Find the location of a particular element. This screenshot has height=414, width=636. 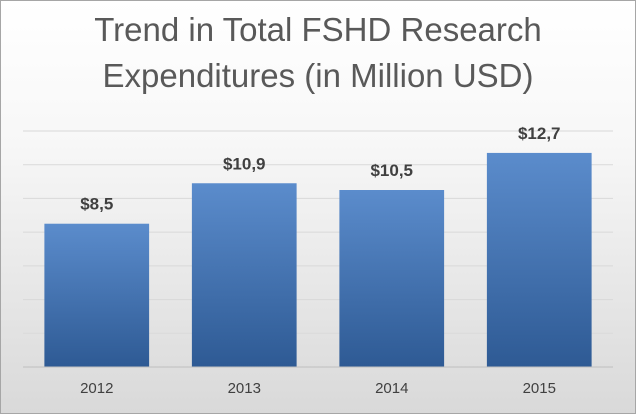

x-axis-tick-labels: 2012 2013 2014 2015 is located at coordinates (318, 388).